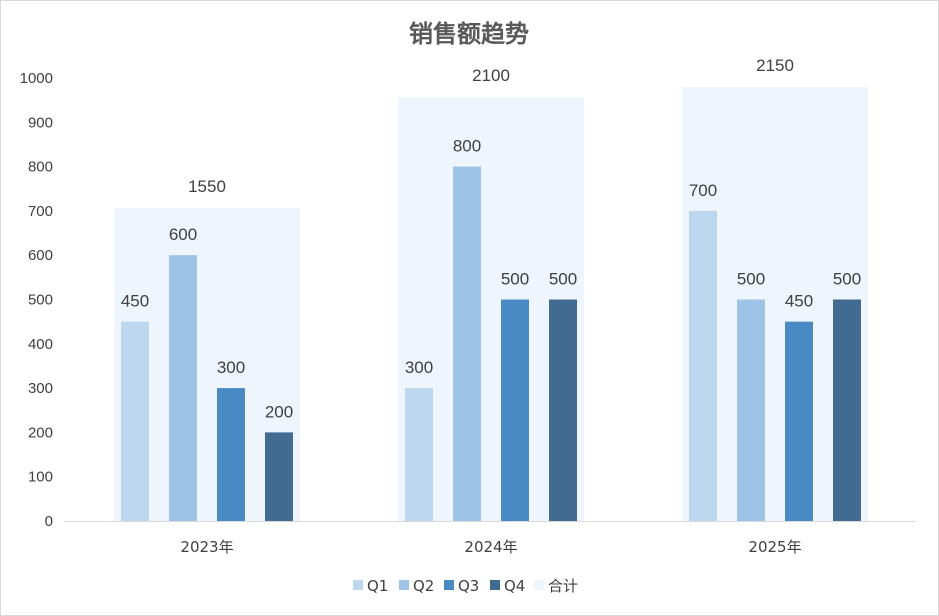 The image size is (939, 616). I want to click on bar-Q4-2025年, so click(847, 410).